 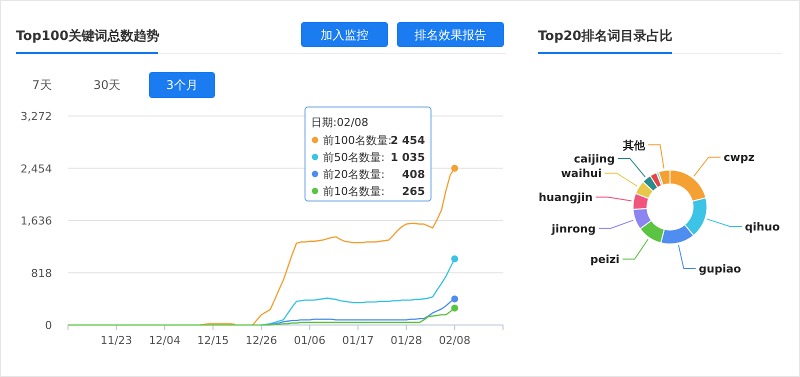 I want to click on legend-label: 前50名数量:, so click(x=354, y=157).